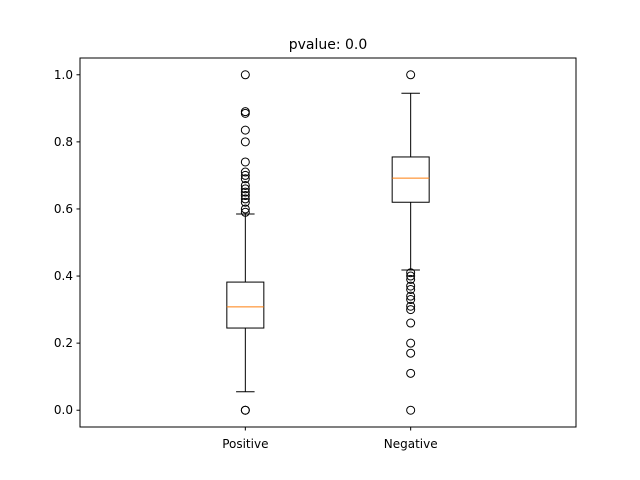 Image resolution: width=640 pixels, height=480 pixels. Describe the element at coordinates (411, 444) in the screenshot. I see `x-tick-label: Negative` at that location.